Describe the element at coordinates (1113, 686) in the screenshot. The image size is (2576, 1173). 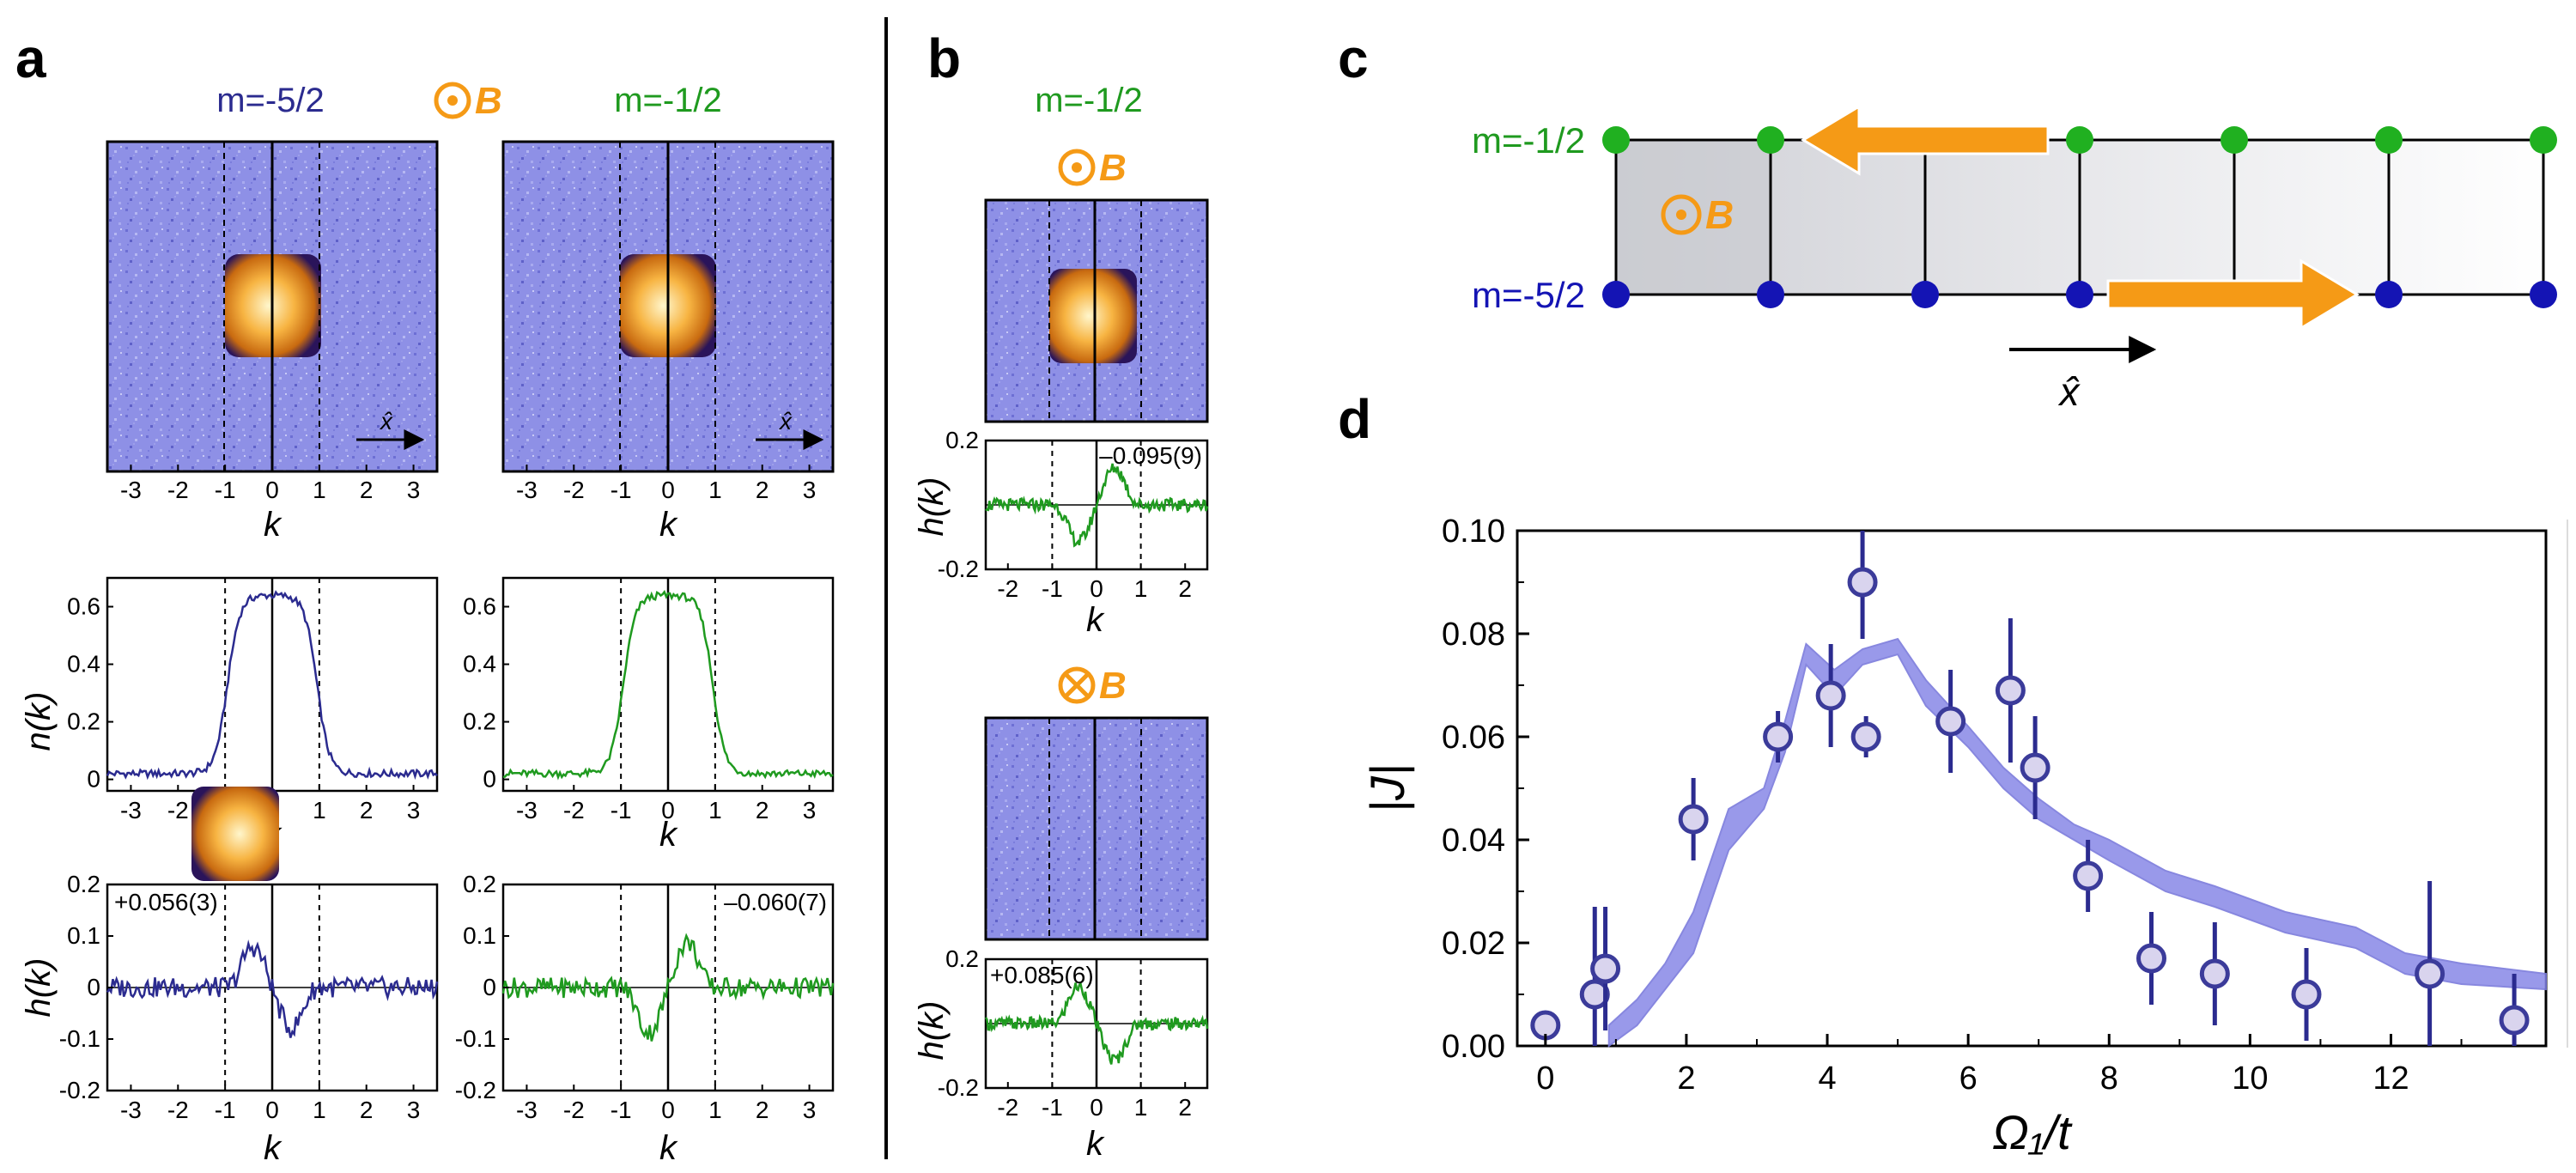
I see `field-b-label-bottom: B` at that location.